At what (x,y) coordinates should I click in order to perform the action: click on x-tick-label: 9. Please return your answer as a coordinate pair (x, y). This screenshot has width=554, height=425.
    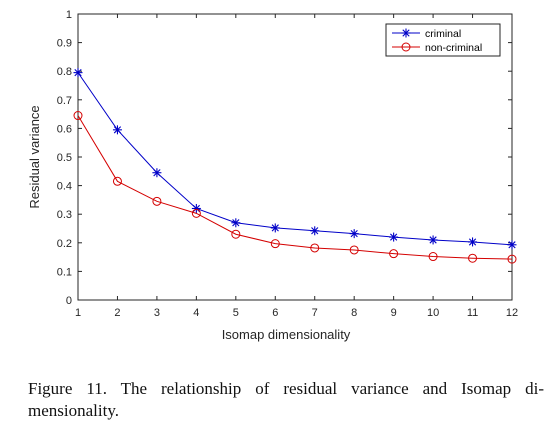
    Looking at the image, I should click on (394, 313).